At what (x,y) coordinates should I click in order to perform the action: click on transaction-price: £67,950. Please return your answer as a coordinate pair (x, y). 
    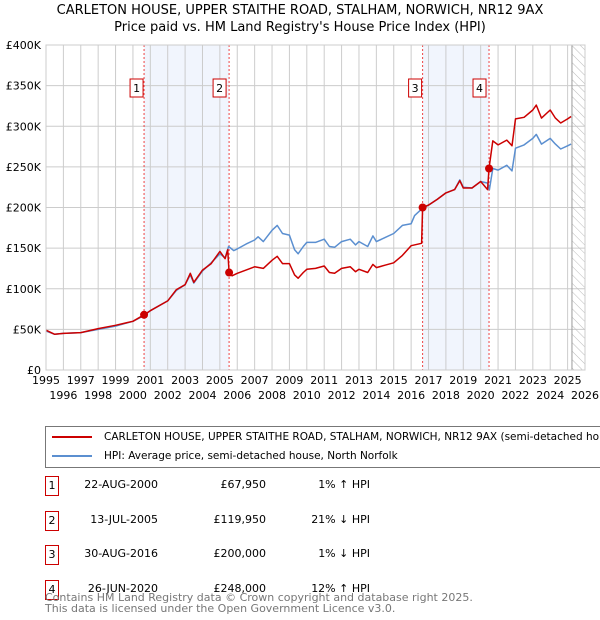
    Looking at the image, I should click on (243, 484).